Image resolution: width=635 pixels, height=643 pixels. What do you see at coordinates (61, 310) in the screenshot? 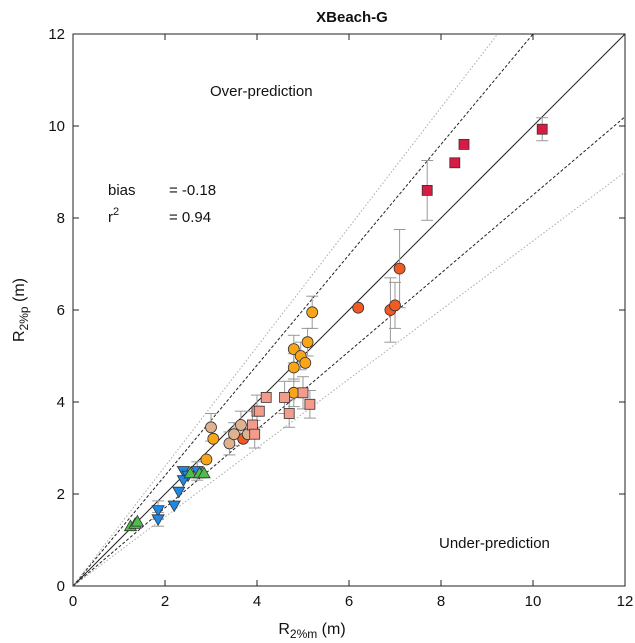
I see `y-tick-label: 6` at bounding box center [61, 310].